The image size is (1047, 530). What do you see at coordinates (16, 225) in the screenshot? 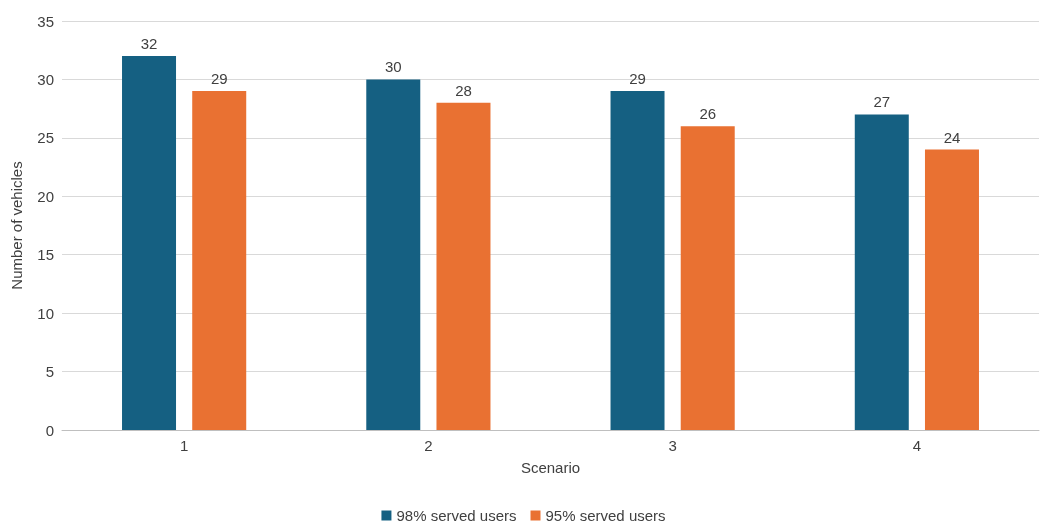
I see `y-axis-title: Number of vehicles` at bounding box center [16, 225].